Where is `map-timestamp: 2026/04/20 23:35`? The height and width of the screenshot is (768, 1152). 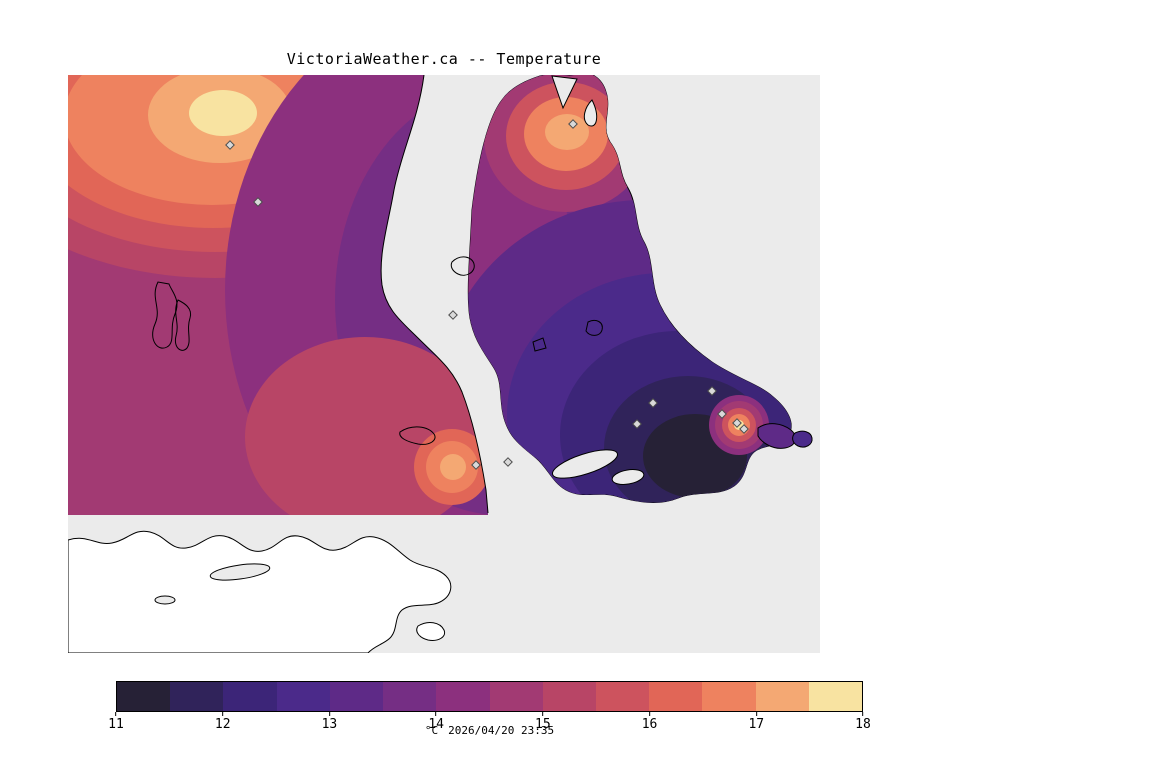 map-timestamp: 2026/04/20 23:35 is located at coordinates (501, 730).